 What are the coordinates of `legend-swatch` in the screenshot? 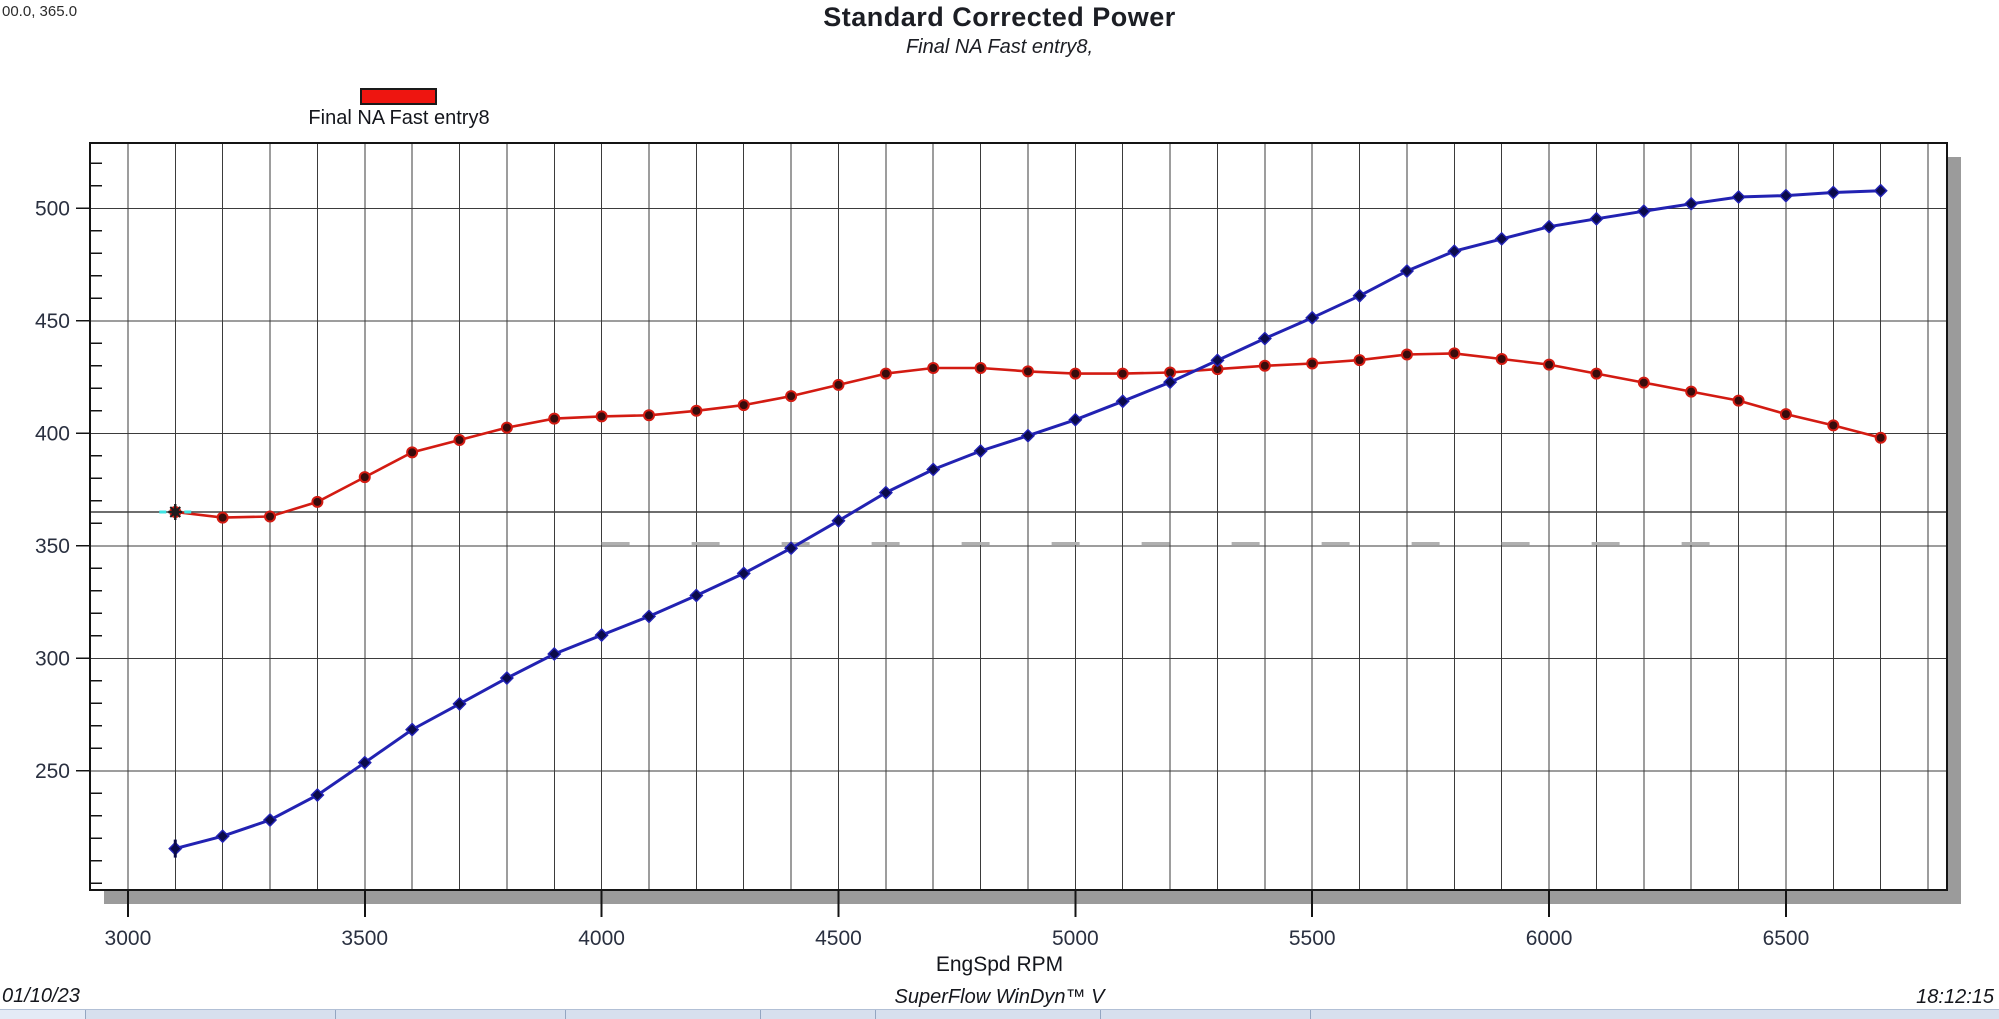 It's located at (398, 96).